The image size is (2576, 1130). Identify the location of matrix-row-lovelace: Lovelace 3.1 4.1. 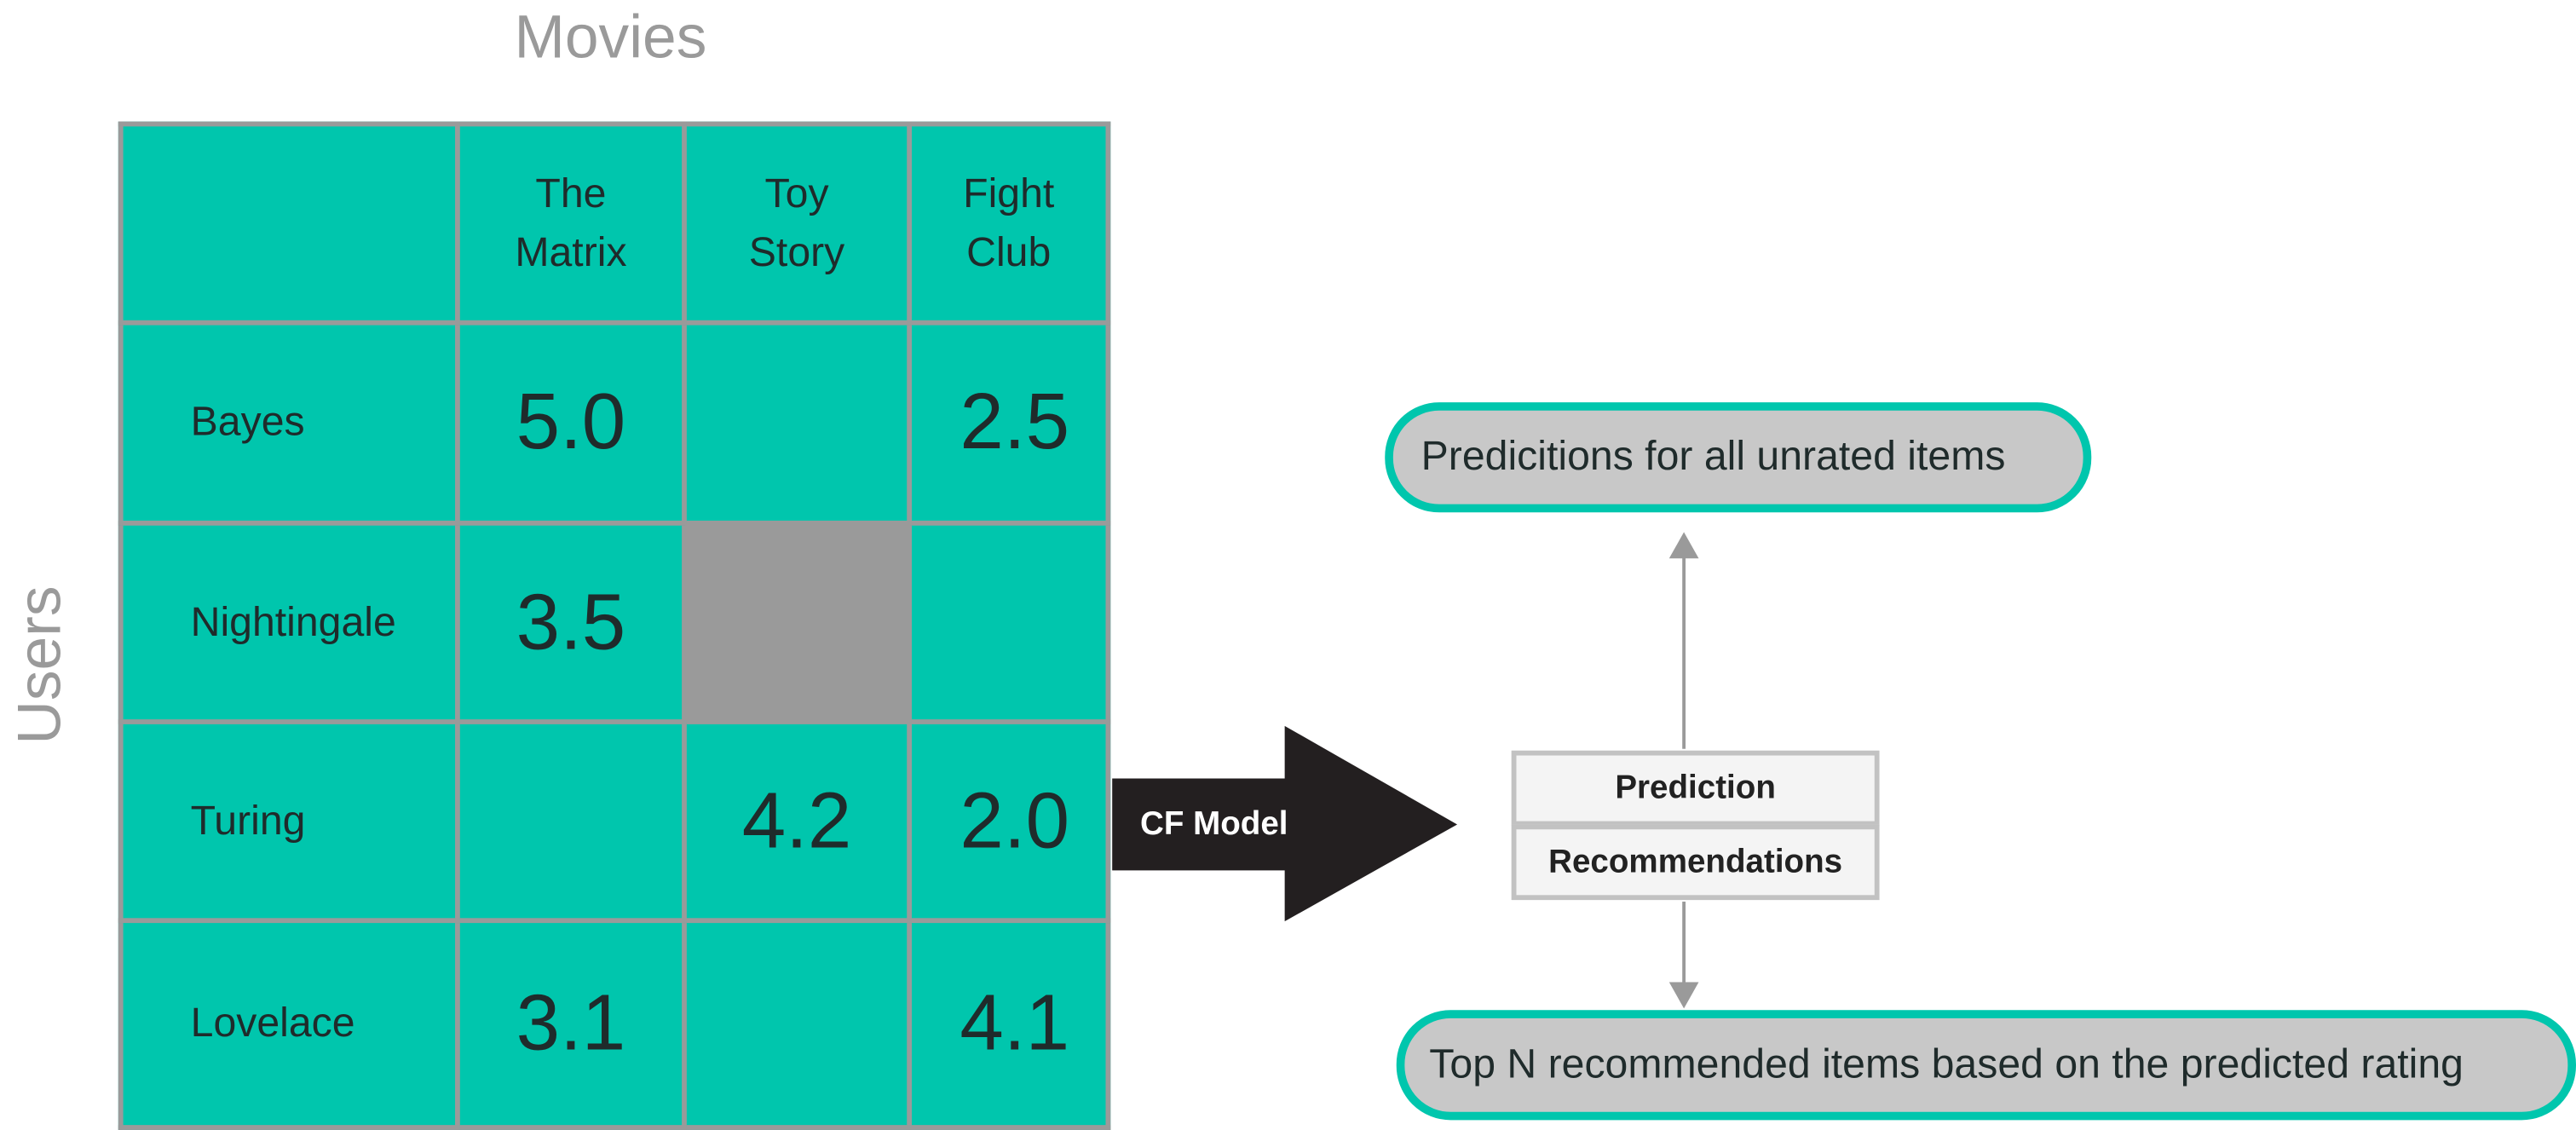
(614, 1024).